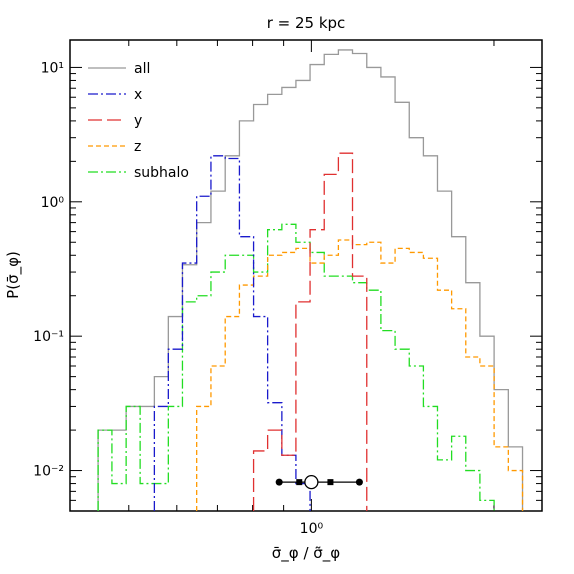 This screenshot has width=574, height=574. I want to click on error-bar, so click(319, 482).